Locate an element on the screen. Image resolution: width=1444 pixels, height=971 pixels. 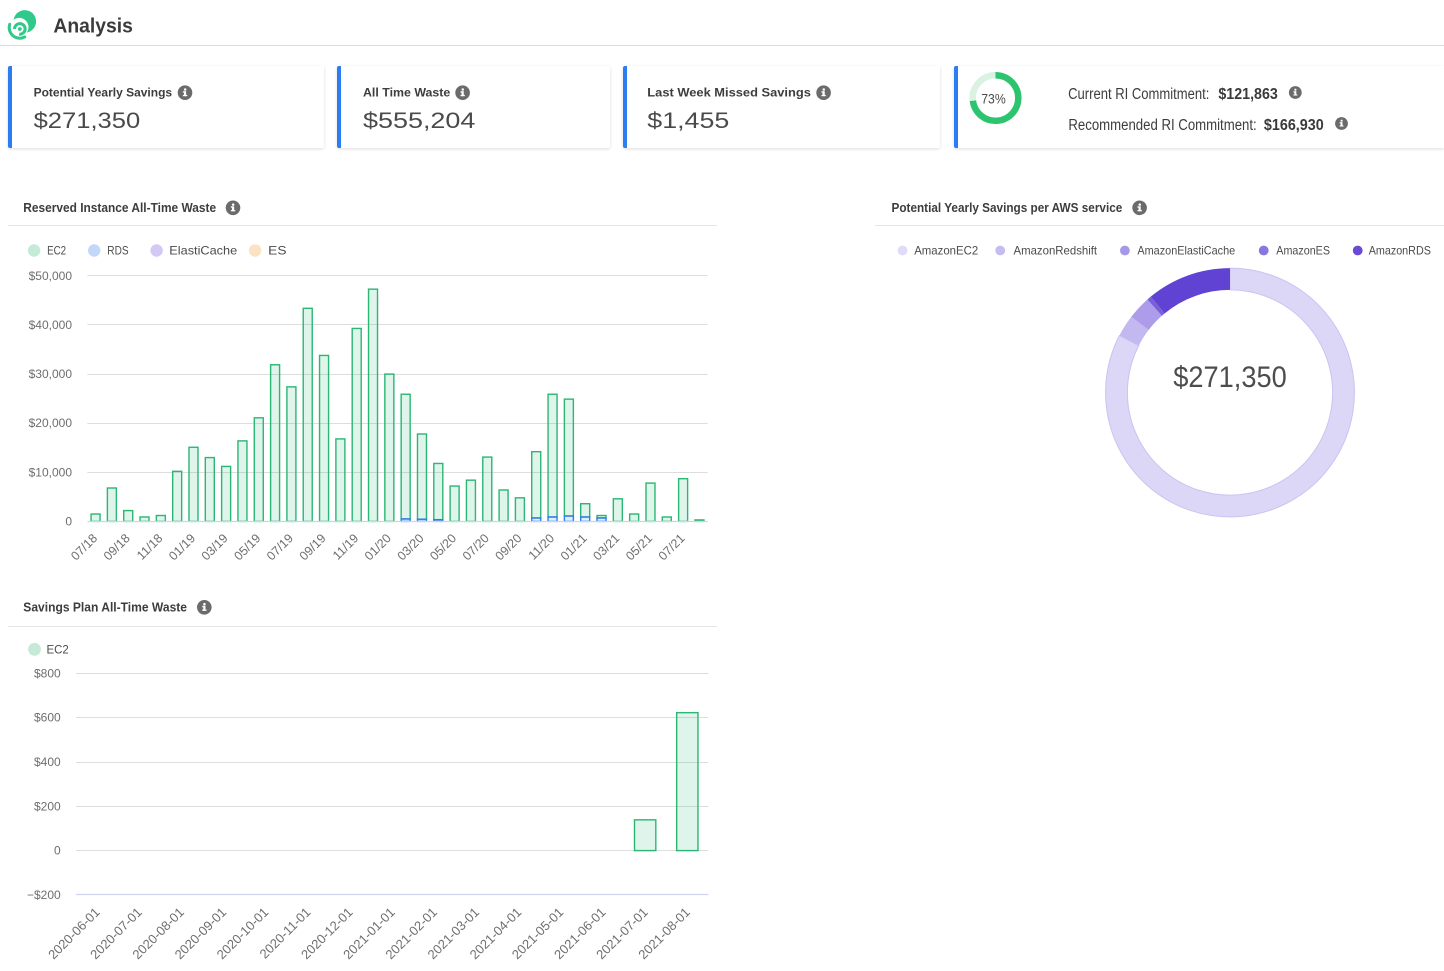
svg-text: All Time Waste is located at coordinates (407, 93).